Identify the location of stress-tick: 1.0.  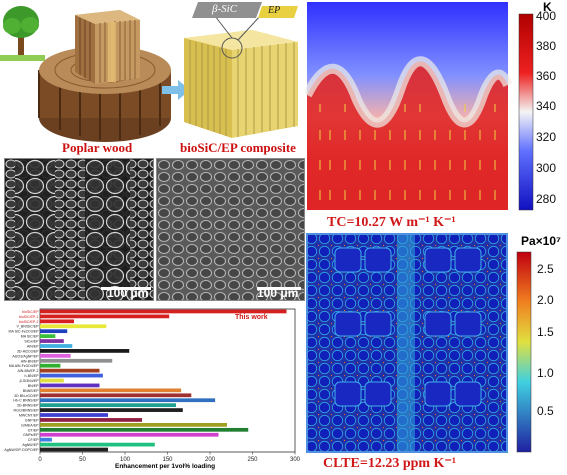
(545, 373).